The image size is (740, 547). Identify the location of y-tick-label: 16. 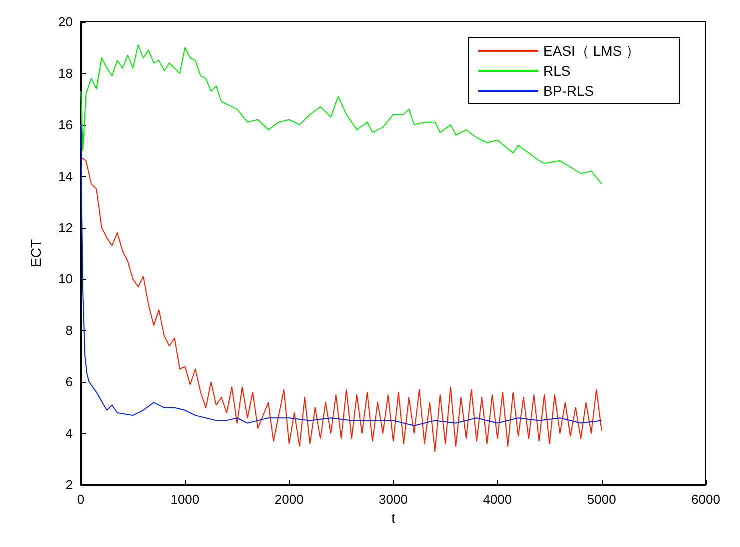
(65, 124).